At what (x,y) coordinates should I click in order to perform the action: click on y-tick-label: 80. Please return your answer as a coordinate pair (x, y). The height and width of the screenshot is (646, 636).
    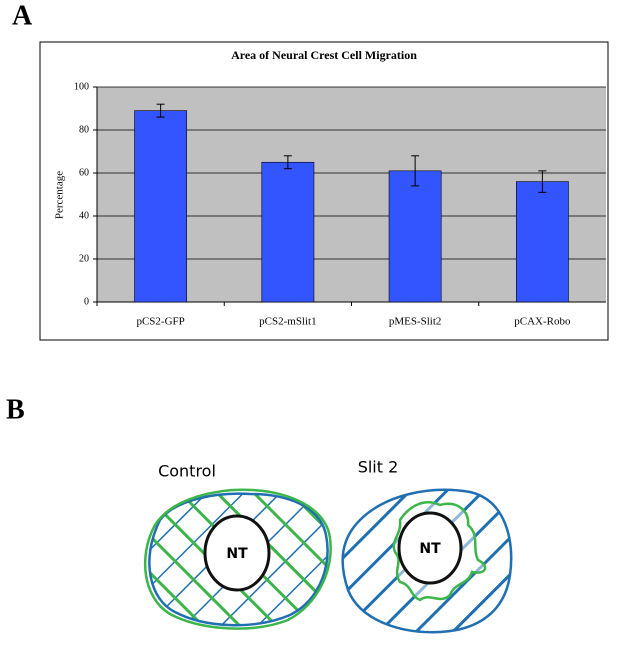
    Looking at the image, I should click on (84, 129).